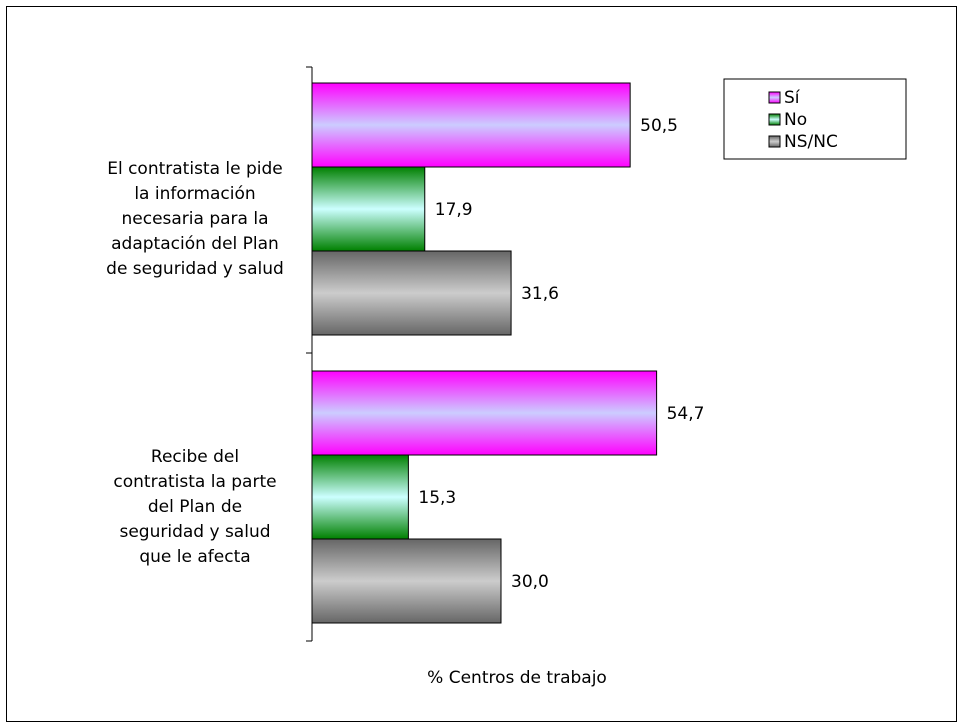  I want to click on legend-swatch-Sí, so click(774, 97).